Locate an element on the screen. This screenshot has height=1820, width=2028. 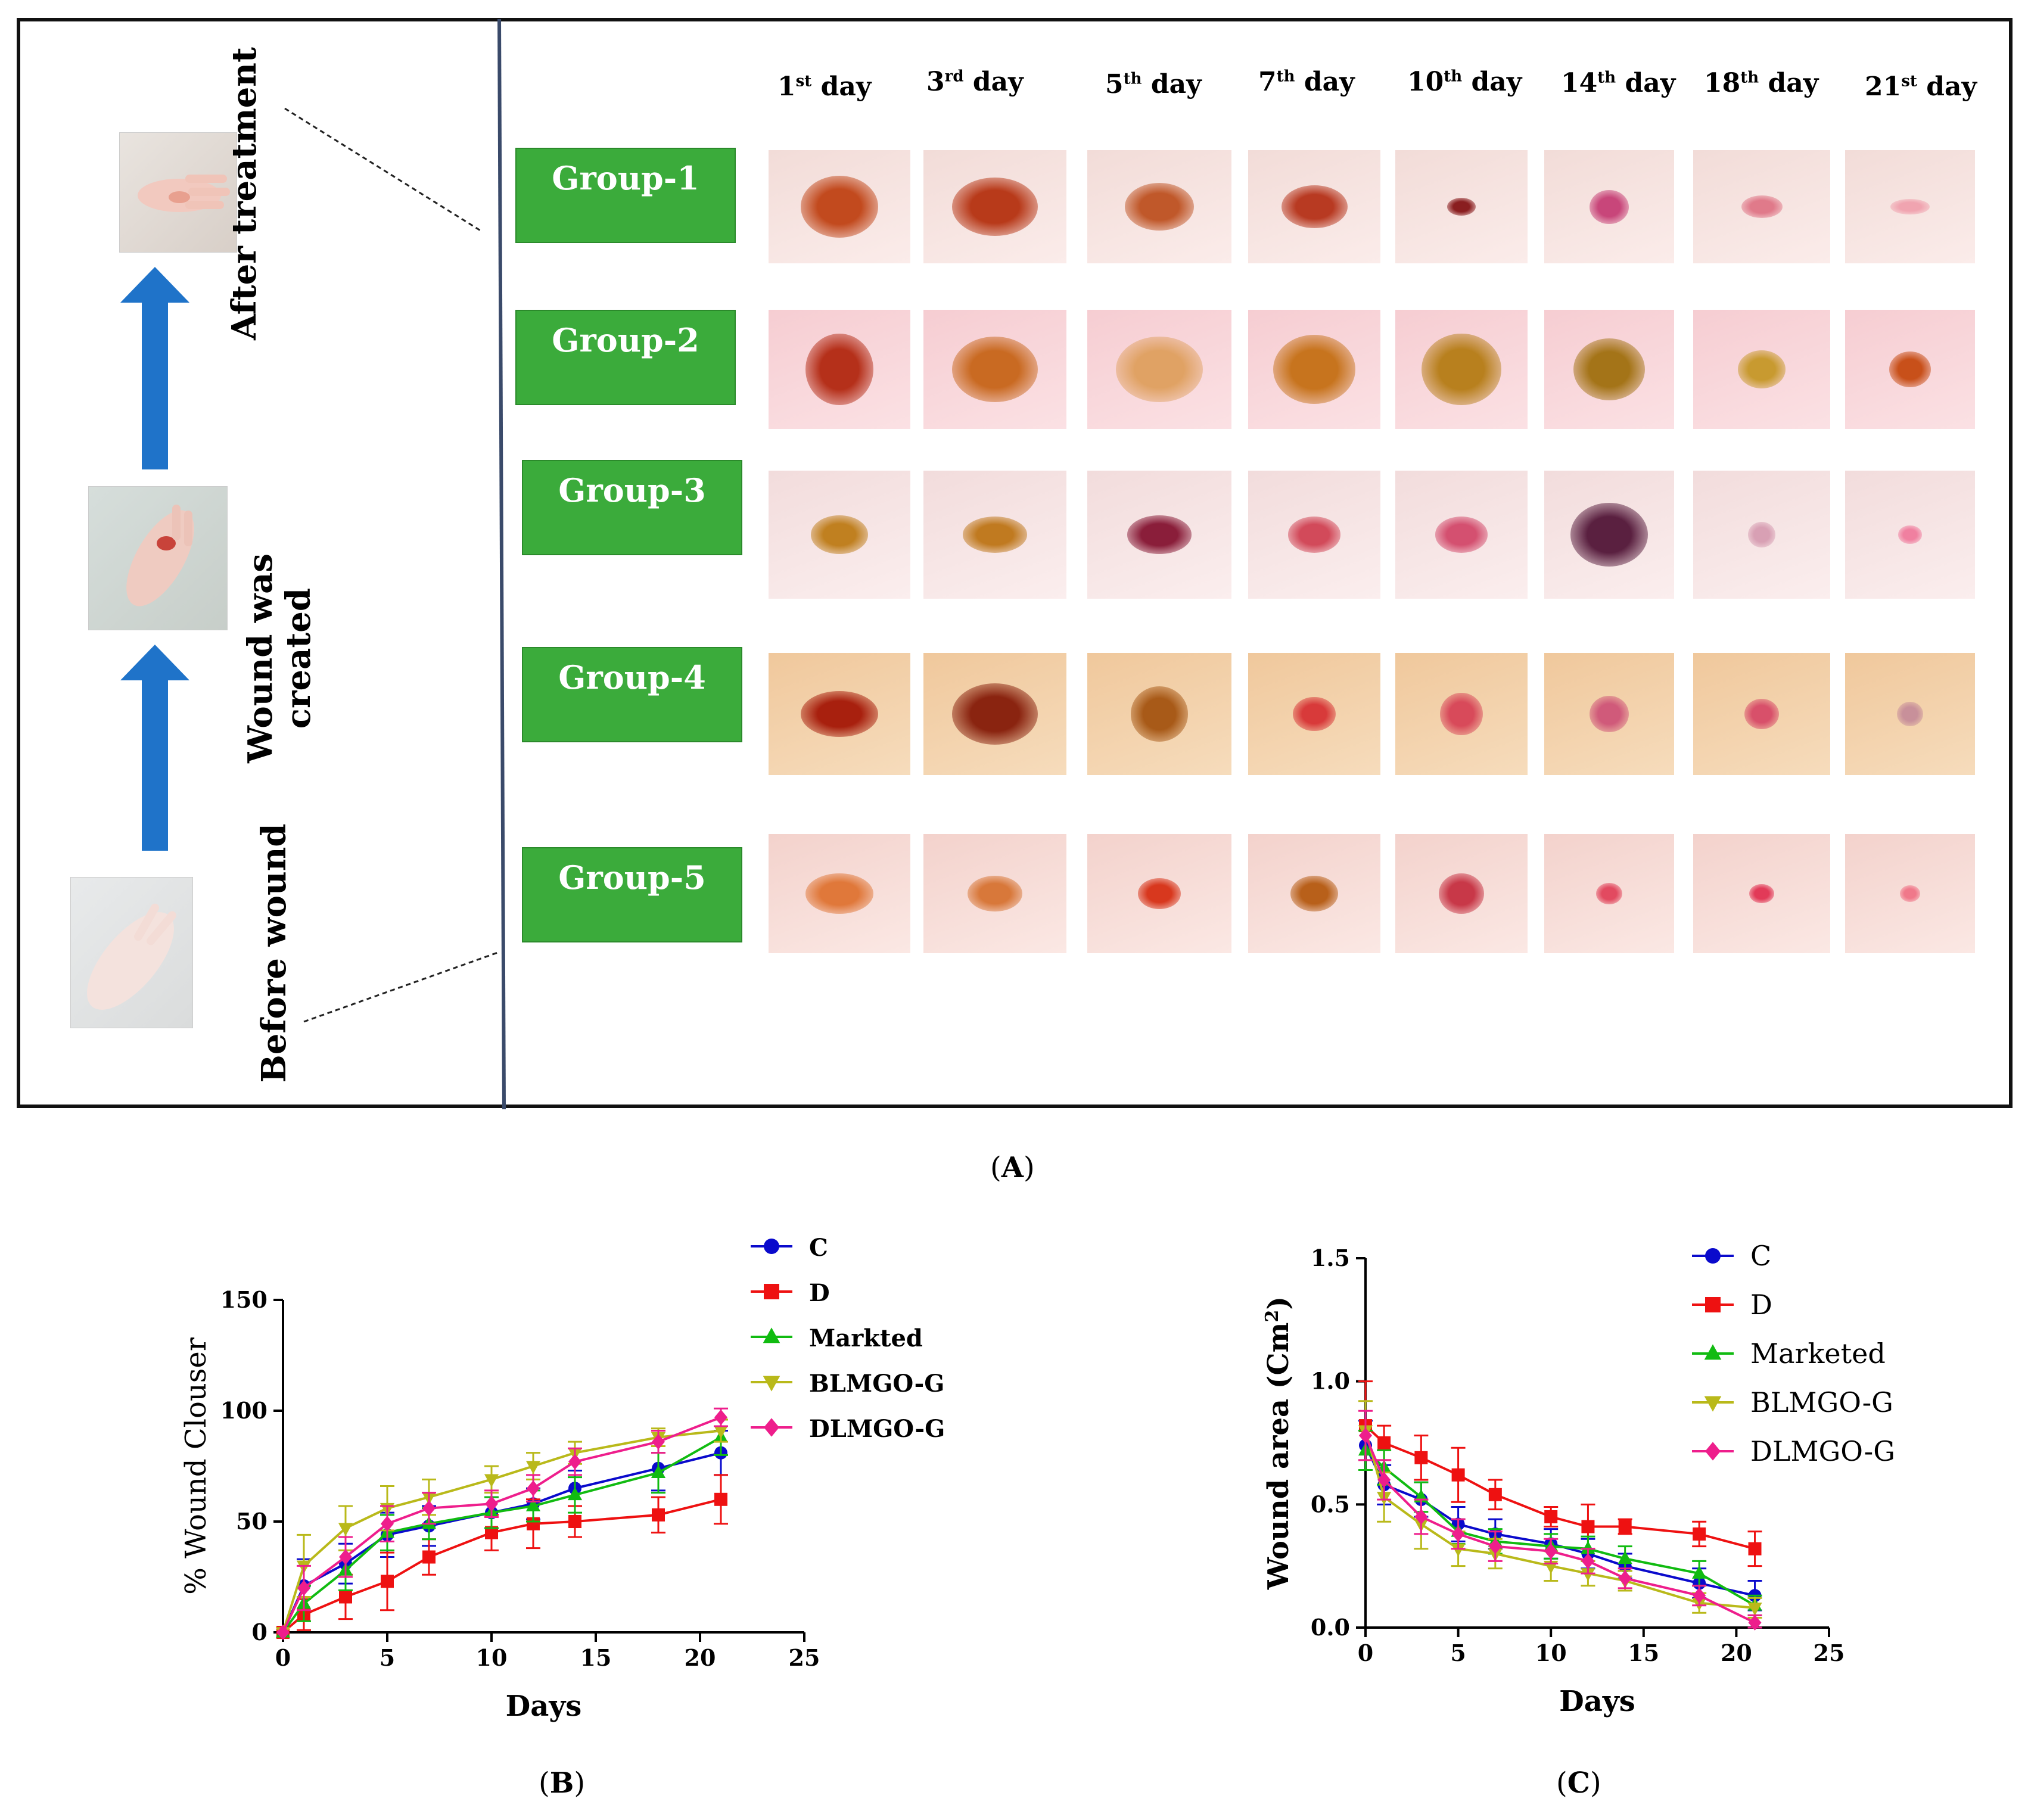
y-tick-label: 50 is located at coordinates (252, 1521).